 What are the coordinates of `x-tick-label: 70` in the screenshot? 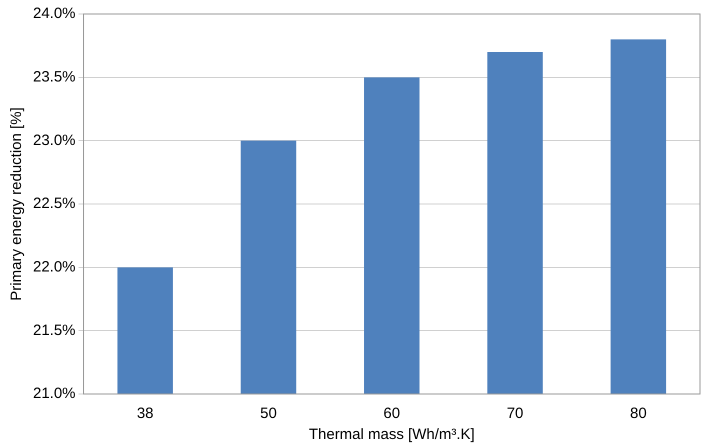 It's located at (515, 413).